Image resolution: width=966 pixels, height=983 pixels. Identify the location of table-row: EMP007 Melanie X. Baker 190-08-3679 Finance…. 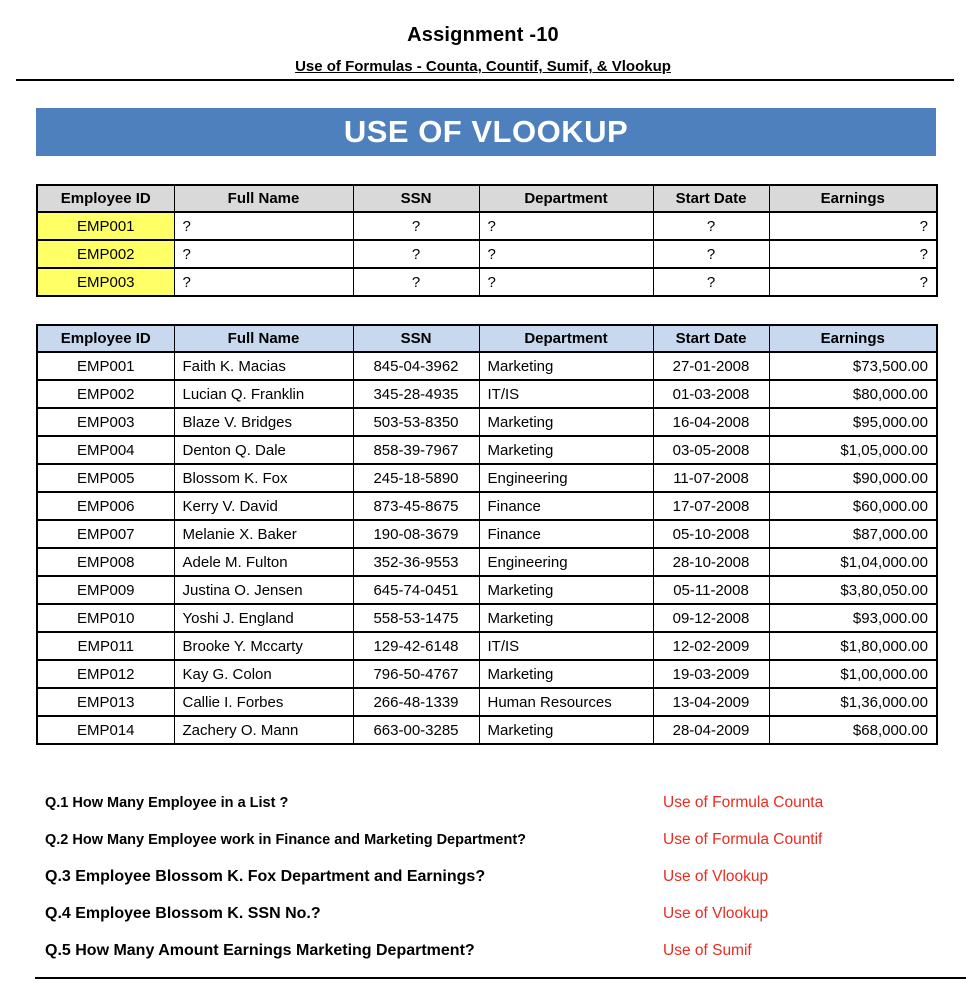
(487, 534).